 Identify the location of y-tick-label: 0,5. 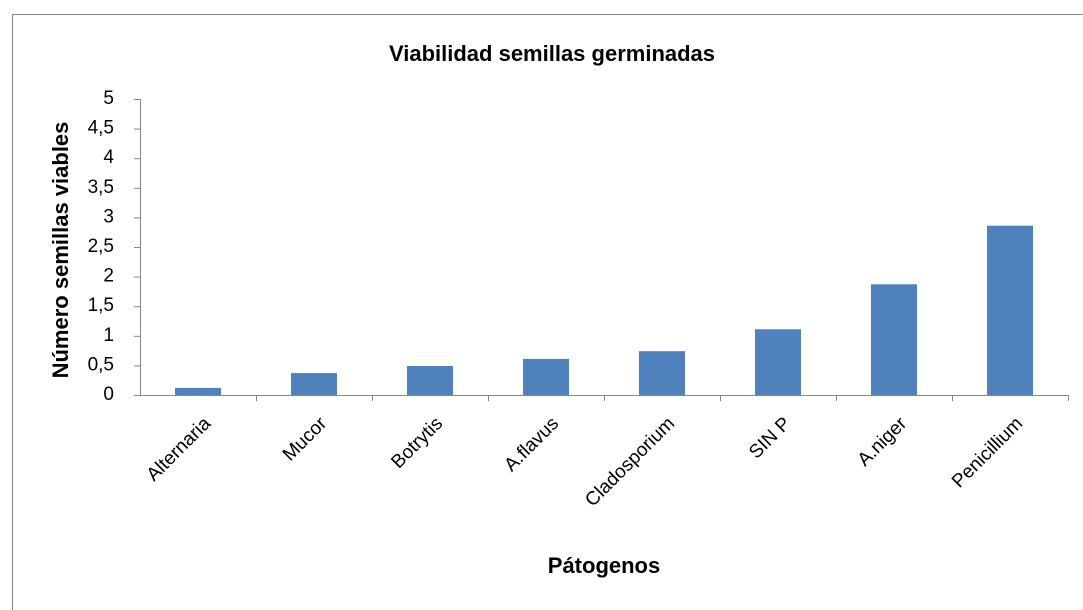
(101, 364).